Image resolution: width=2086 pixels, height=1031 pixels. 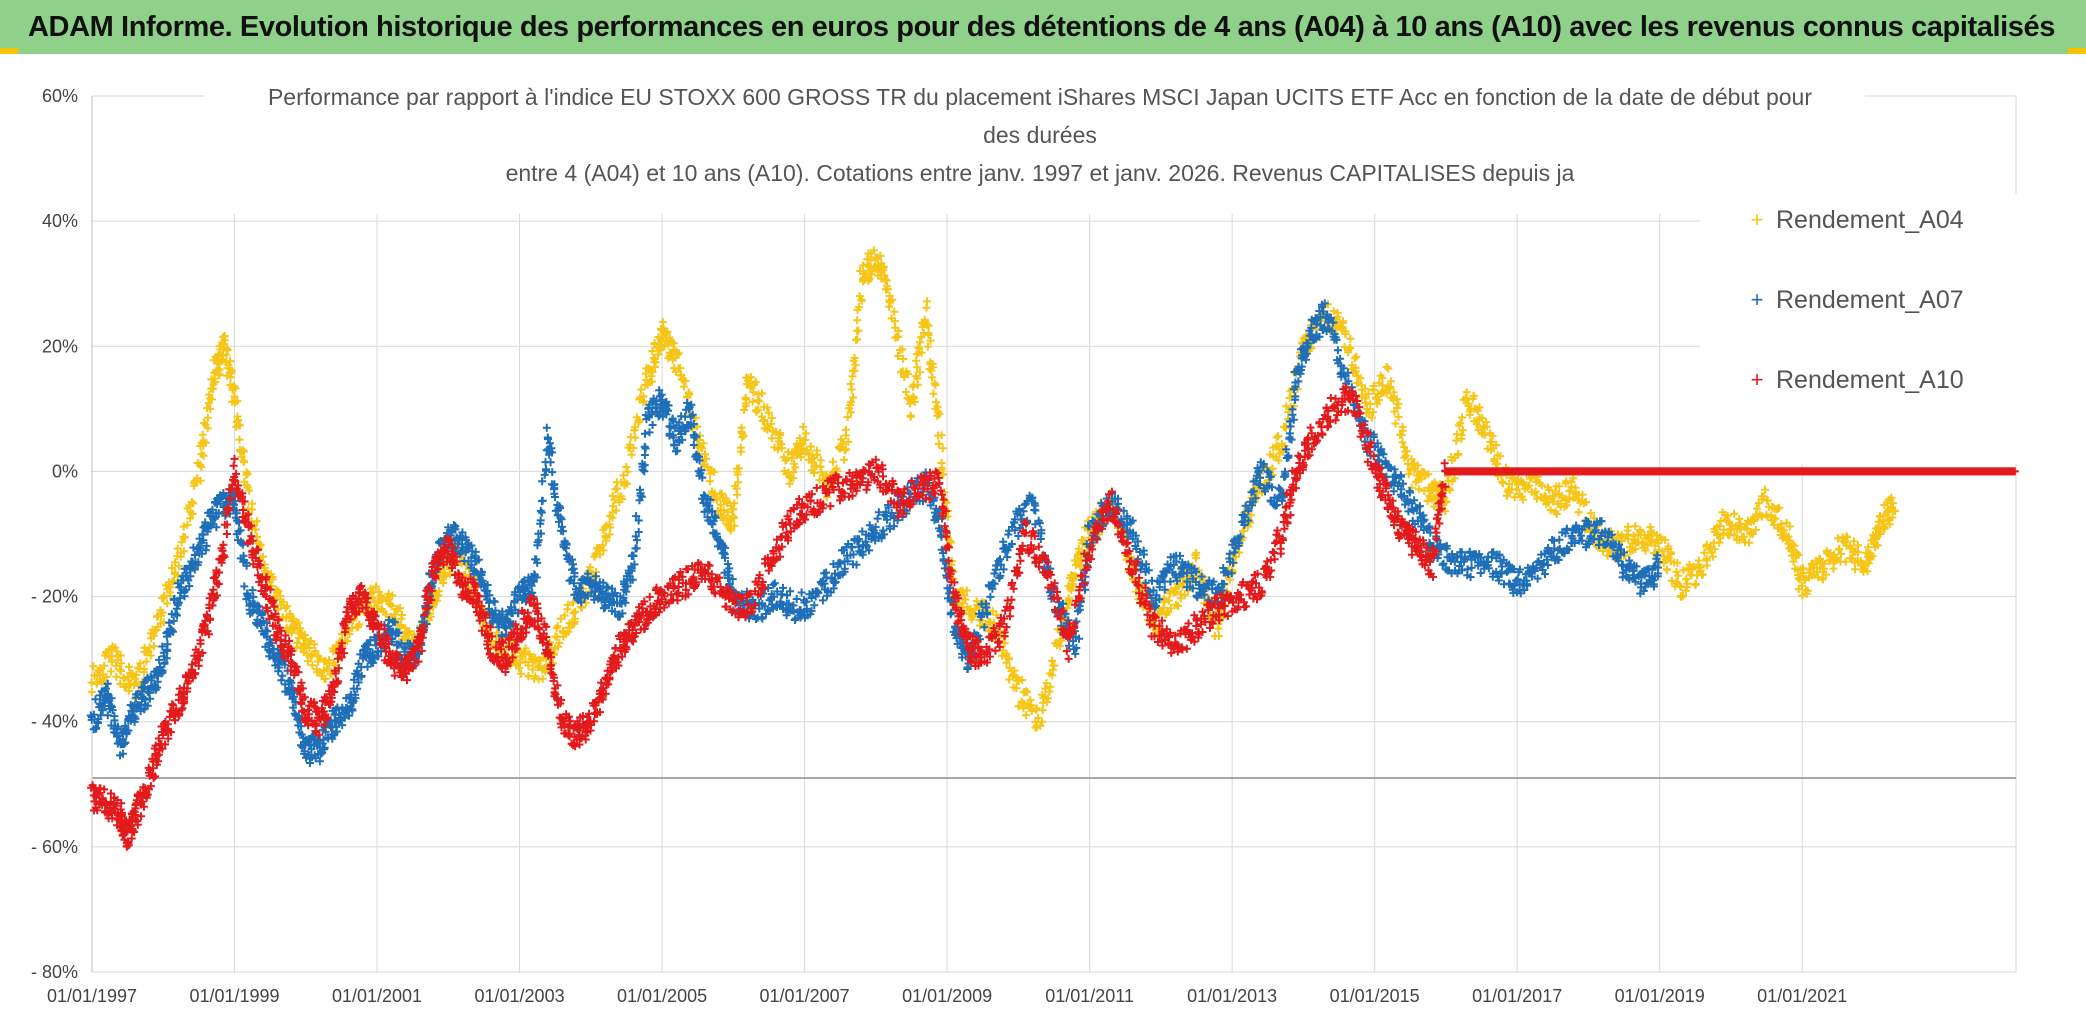 I want to click on x-tick-label: 01/01/2021, so click(x=1802, y=996).